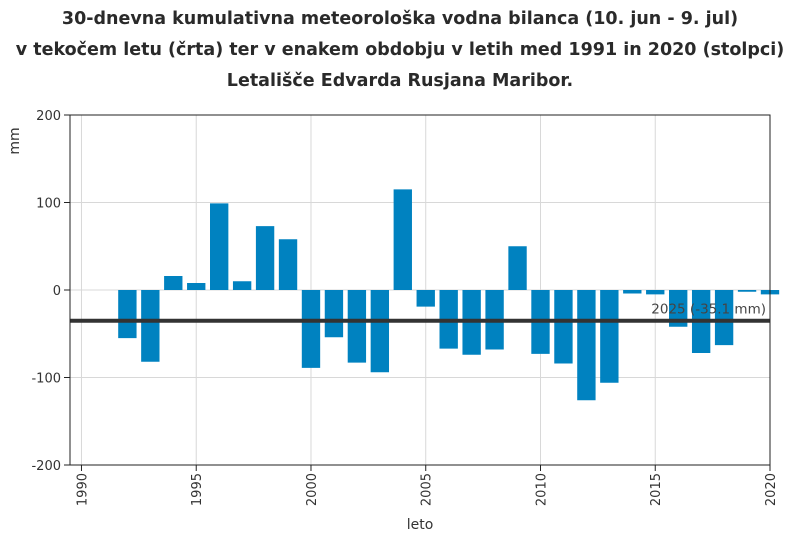 The height and width of the screenshot is (550, 800). I want to click on bar-2002, so click(357, 326).